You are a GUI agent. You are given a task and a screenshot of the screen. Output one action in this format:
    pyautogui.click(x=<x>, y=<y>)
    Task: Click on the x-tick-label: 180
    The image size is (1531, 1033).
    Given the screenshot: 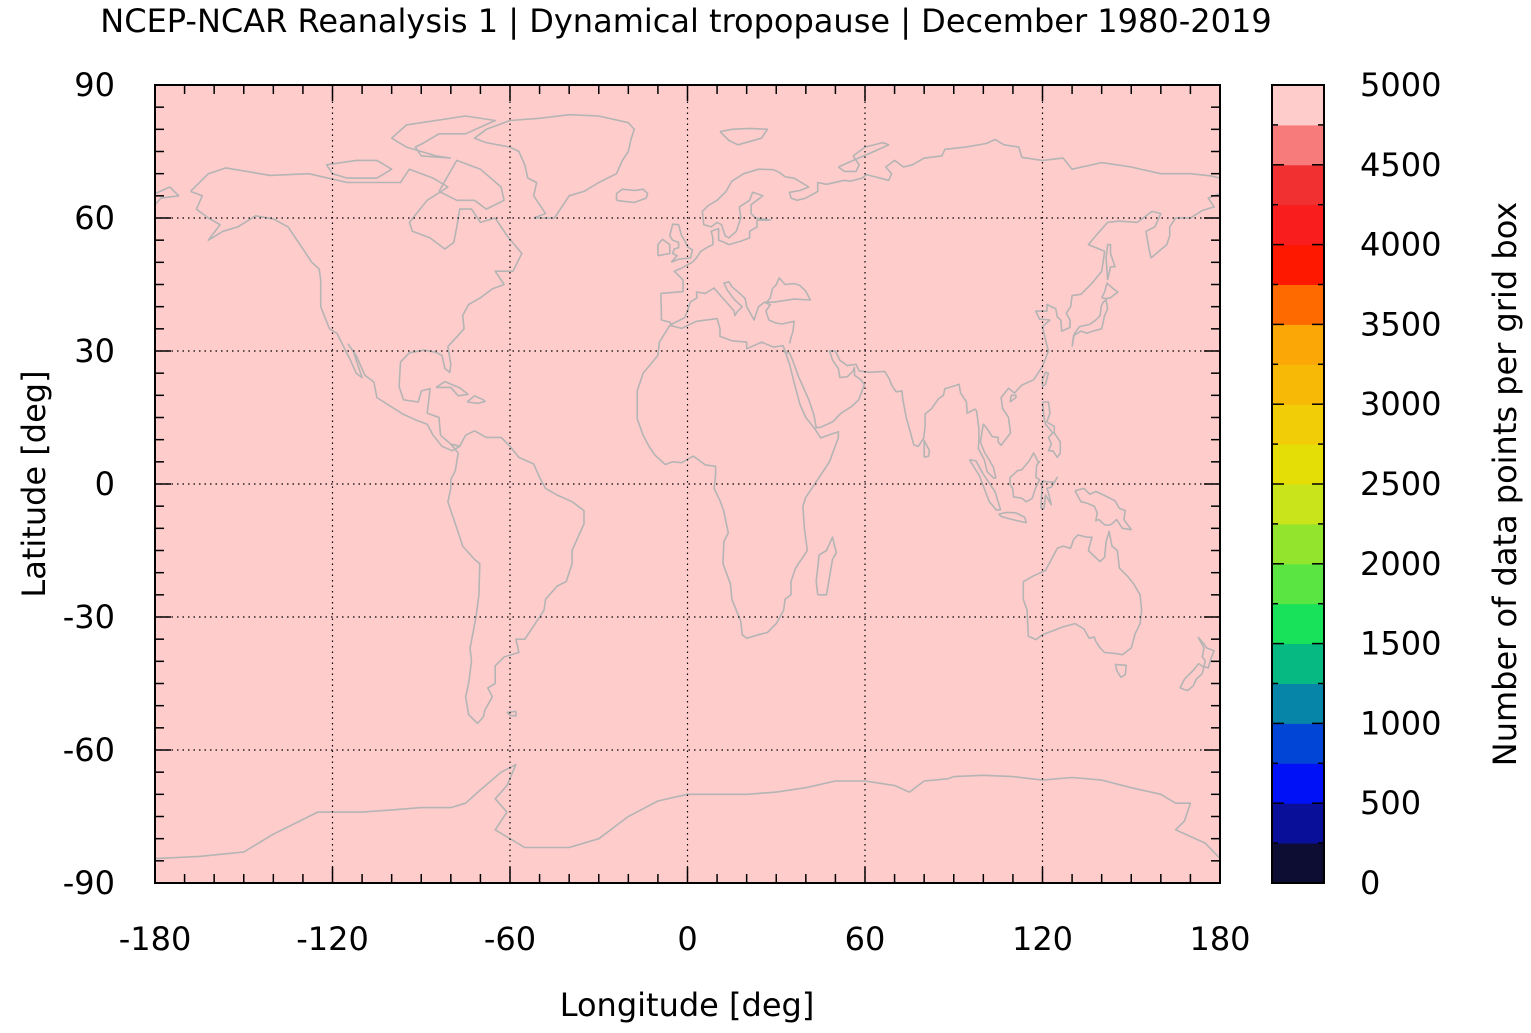 What is the action you would take?
    pyautogui.click(x=1219, y=939)
    